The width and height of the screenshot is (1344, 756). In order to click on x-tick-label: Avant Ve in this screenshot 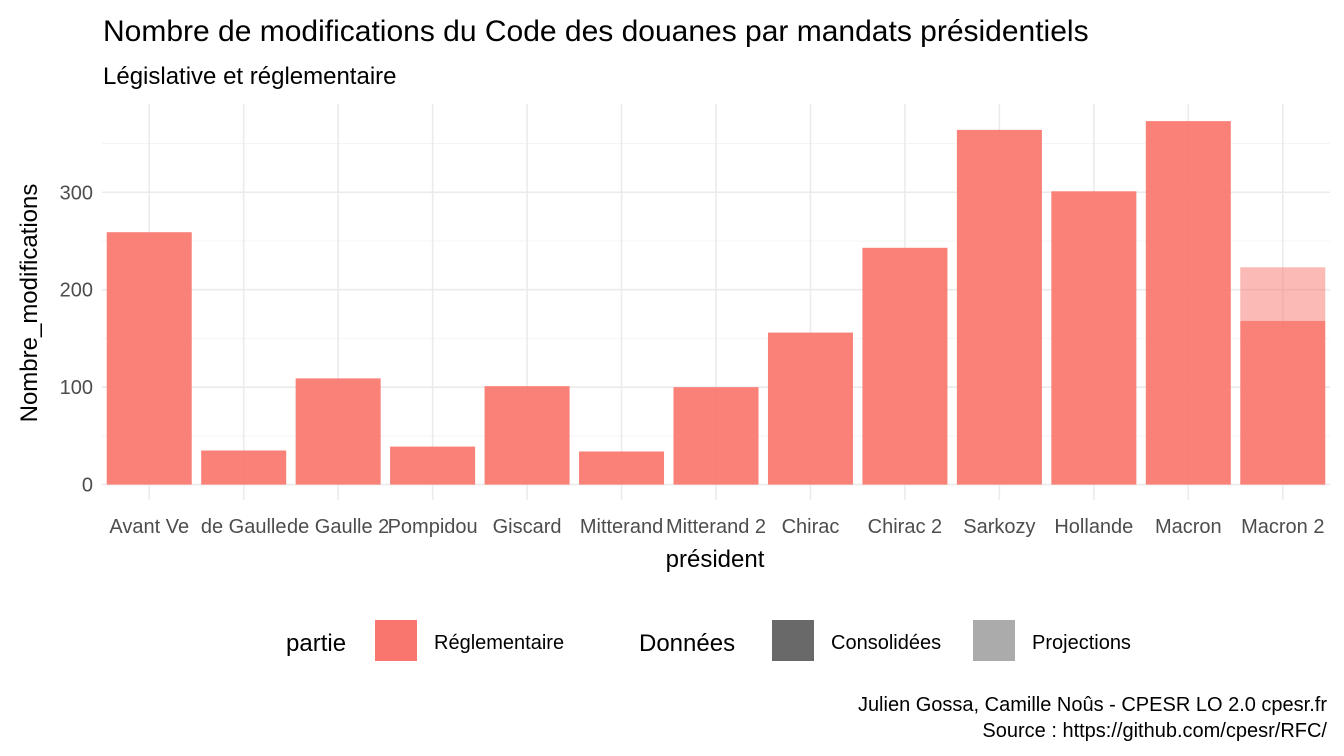, I will do `click(149, 527)`.